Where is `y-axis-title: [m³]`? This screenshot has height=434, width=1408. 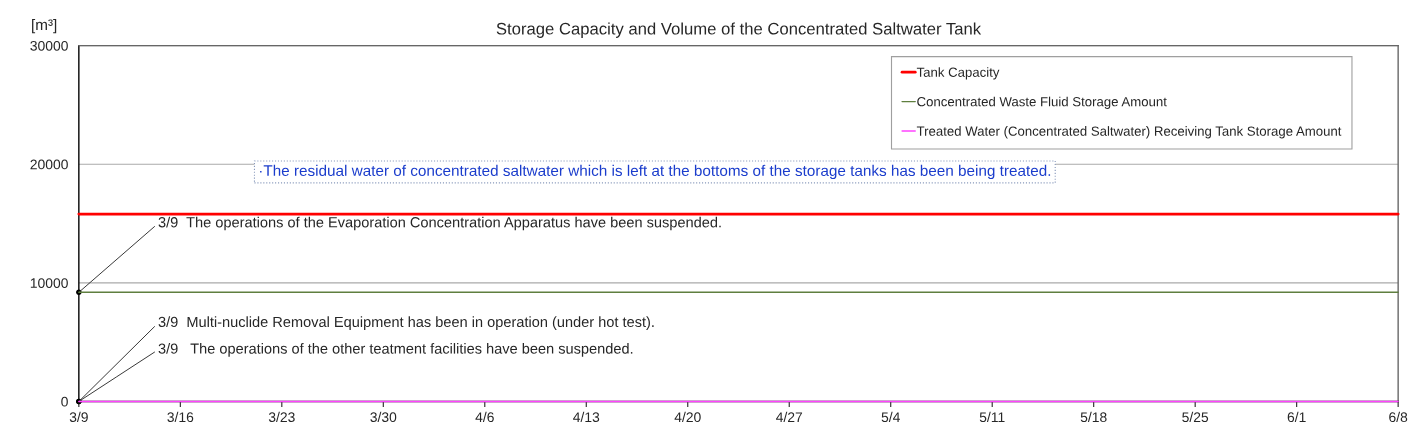
y-axis-title: [m³] is located at coordinates (44, 26).